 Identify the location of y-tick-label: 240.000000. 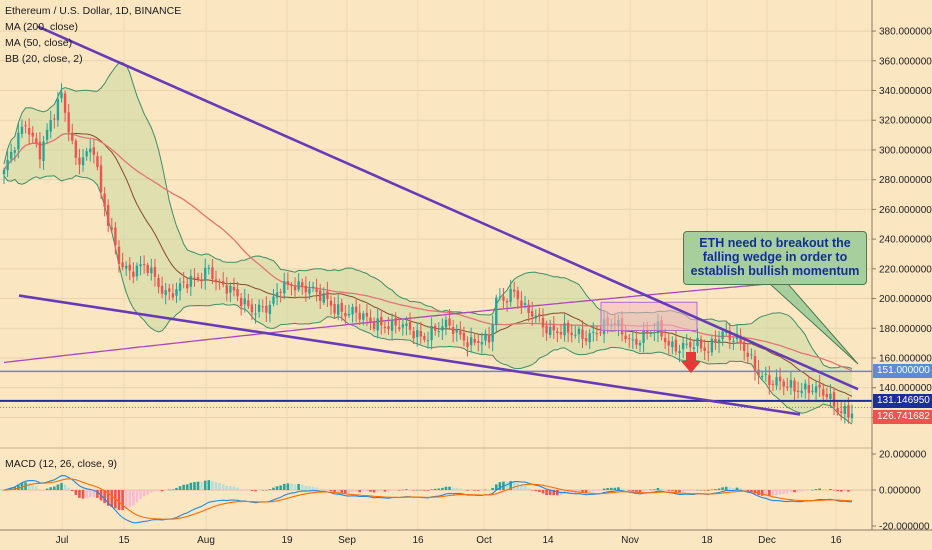
(905, 240).